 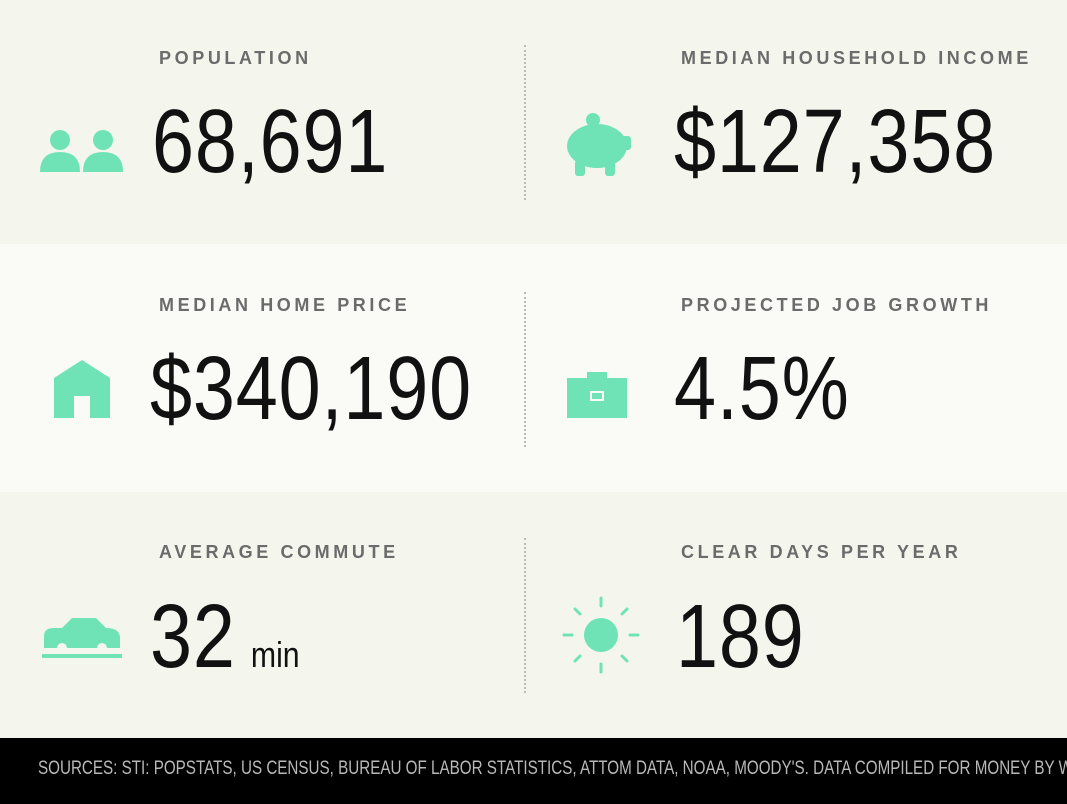 What do you see at coordinates (762, 389) in the screenshot?
I see `stat-value: 4.5%` at bounding box center [762, 389].